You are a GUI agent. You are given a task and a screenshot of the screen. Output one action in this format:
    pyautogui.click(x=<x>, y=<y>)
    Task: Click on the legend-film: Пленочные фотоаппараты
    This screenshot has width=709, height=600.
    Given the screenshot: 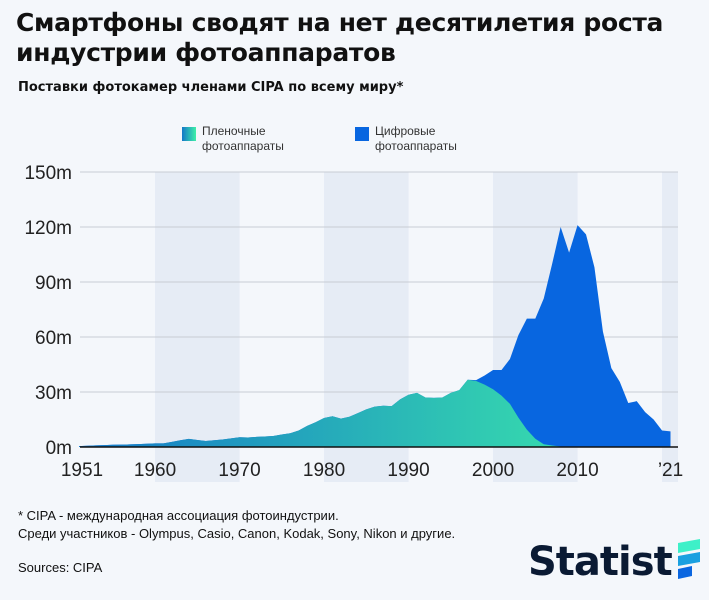 What is the action you would take?
    pyautogui.click(x=233, y=139)
    